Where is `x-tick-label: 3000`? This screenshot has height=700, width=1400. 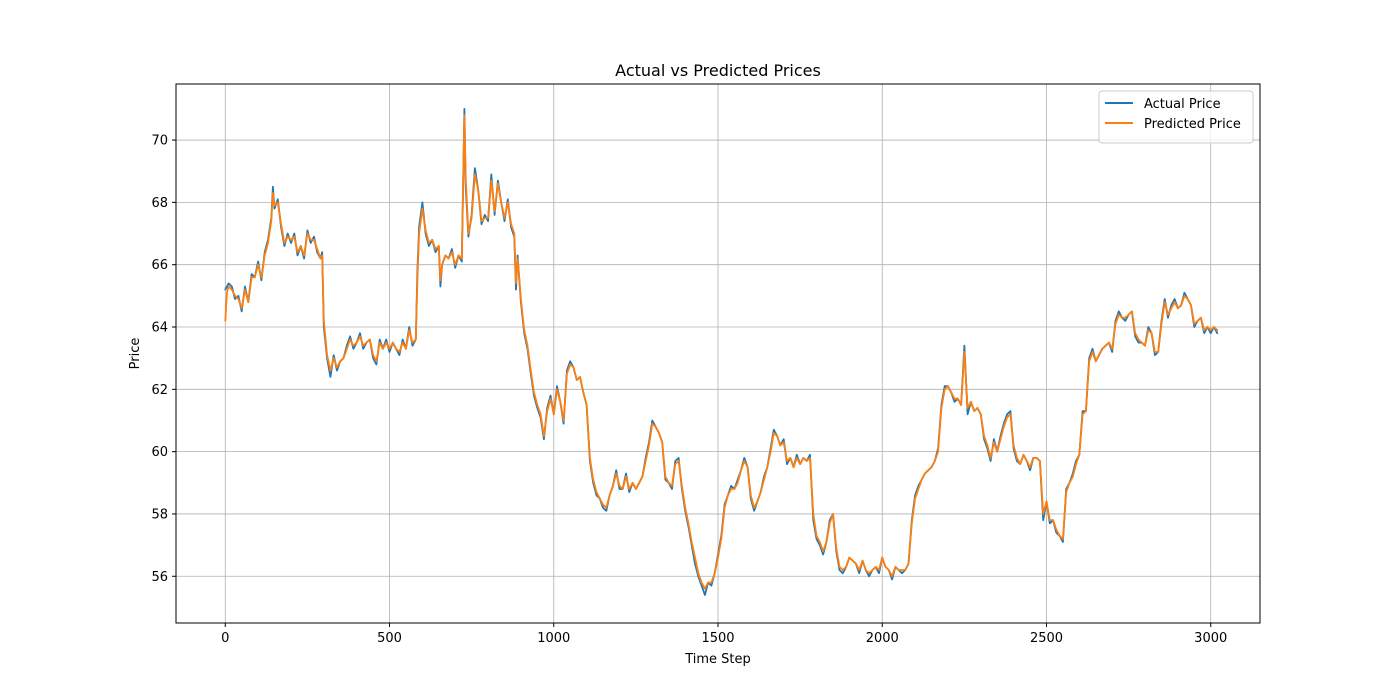
x-tick-label: 3000 is located at coordinates (1210, 638).